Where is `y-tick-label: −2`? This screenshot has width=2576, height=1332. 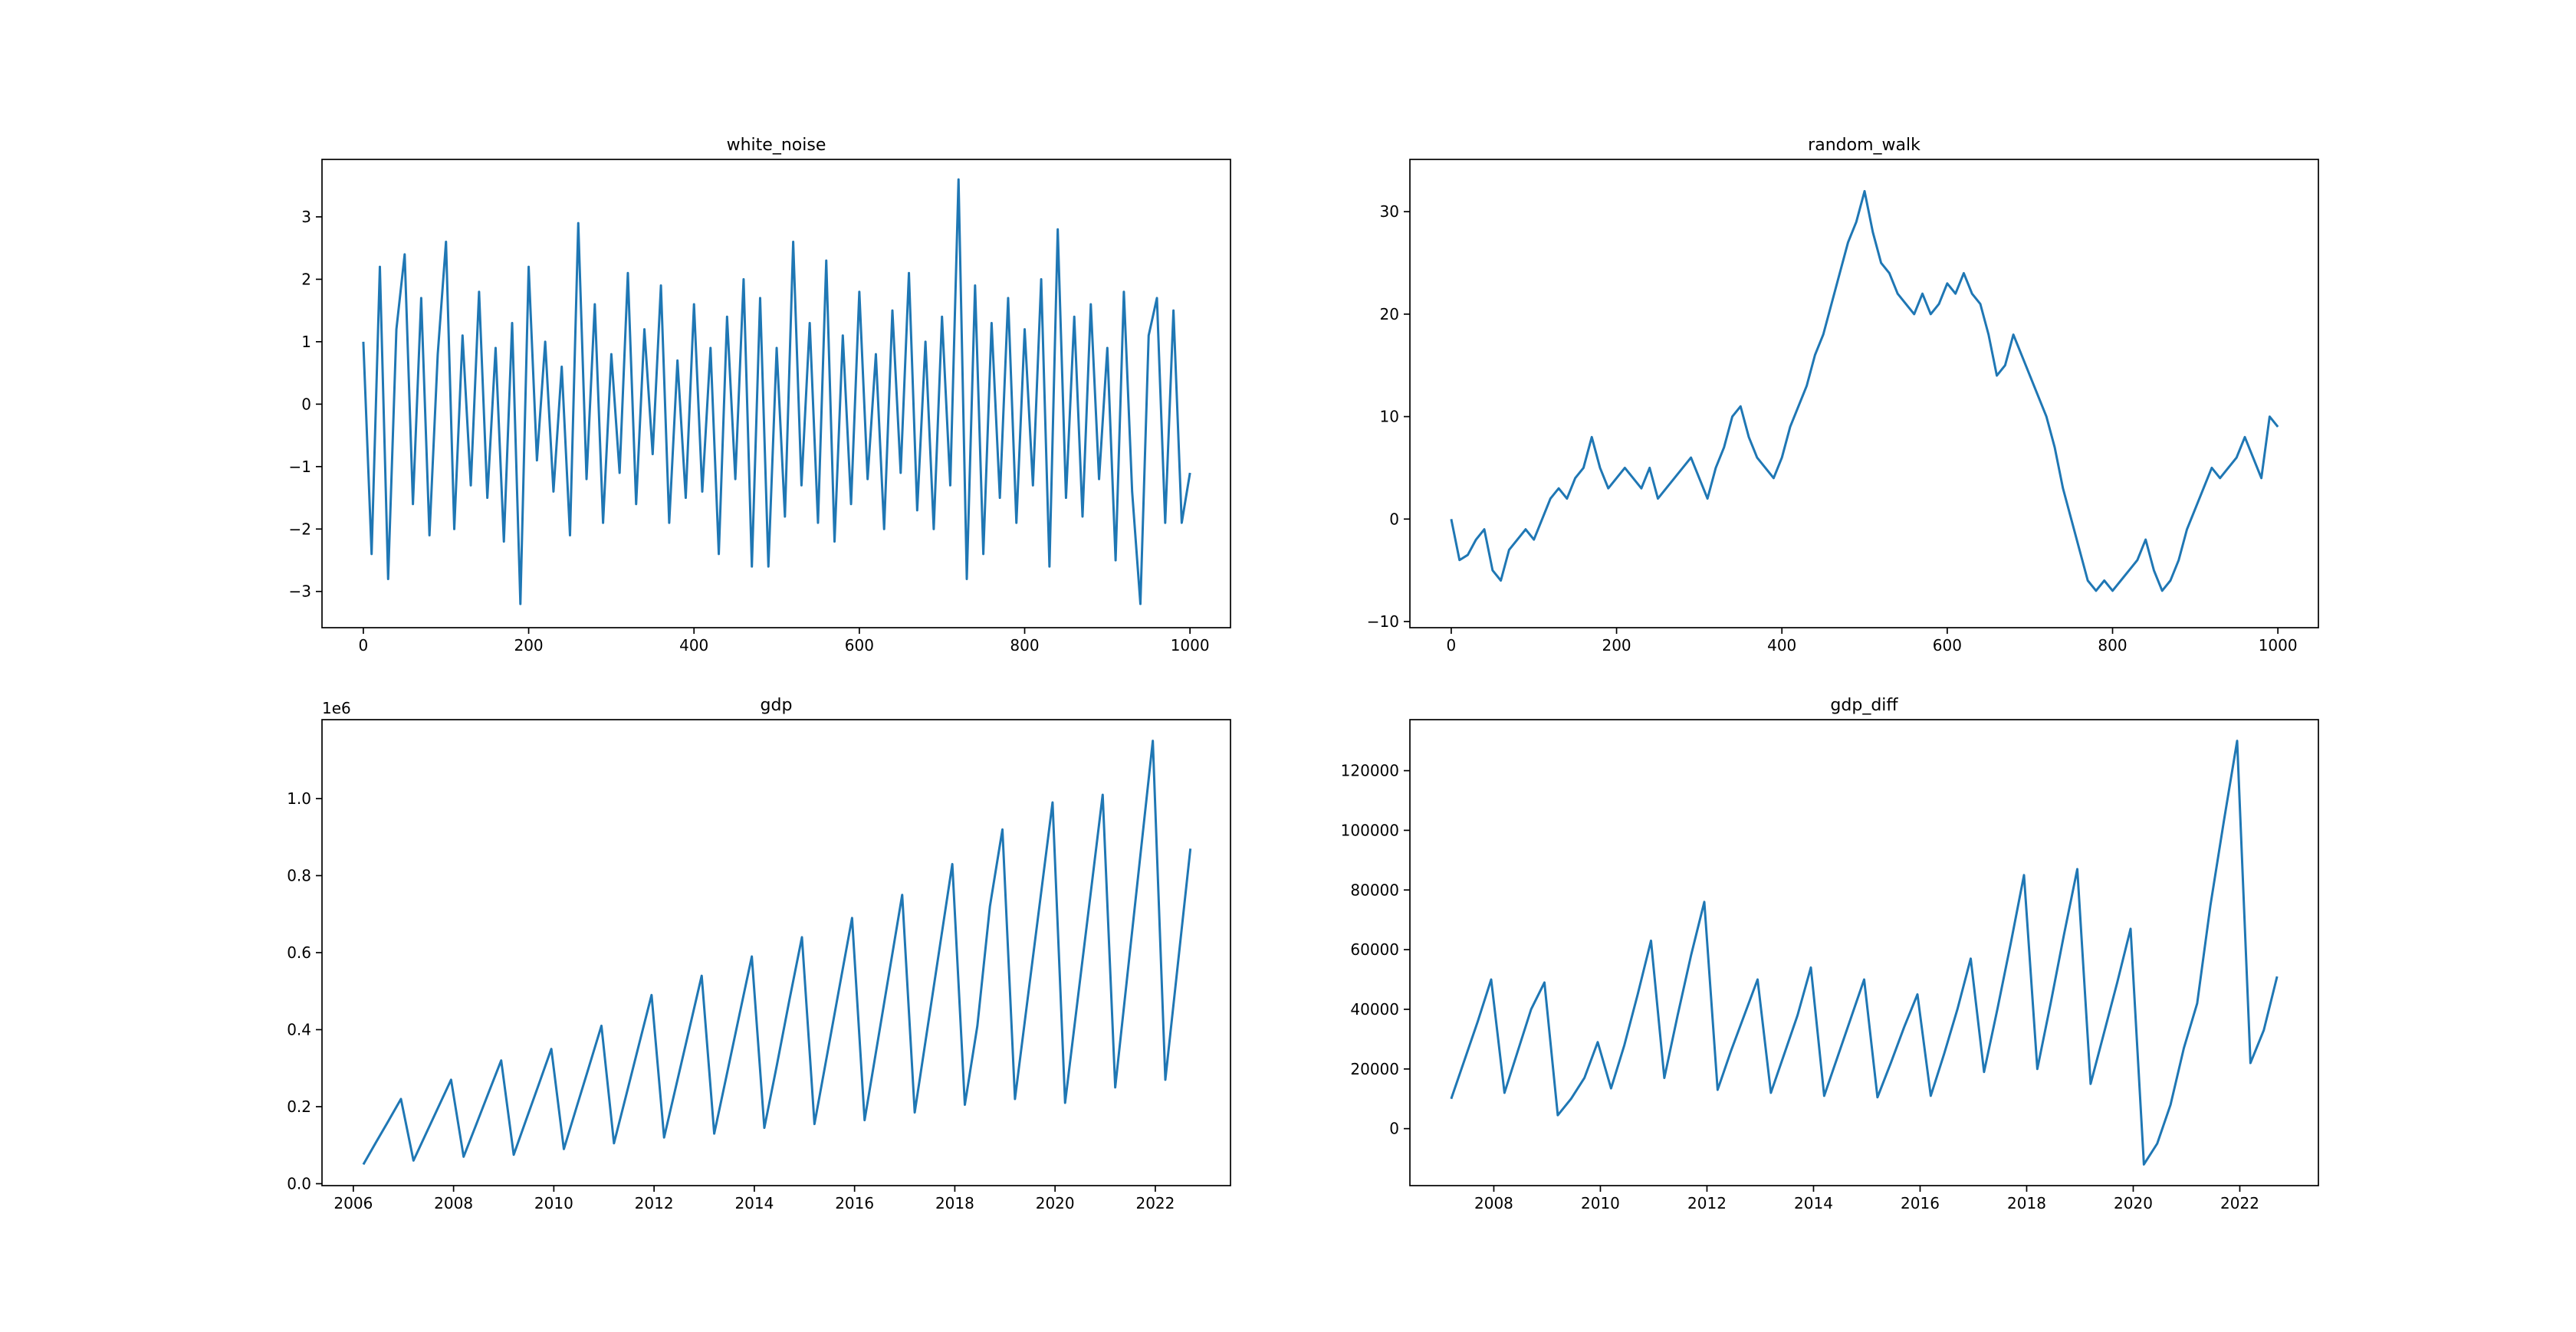
y-tick-label: −2 is located at coordinates (300, 529).